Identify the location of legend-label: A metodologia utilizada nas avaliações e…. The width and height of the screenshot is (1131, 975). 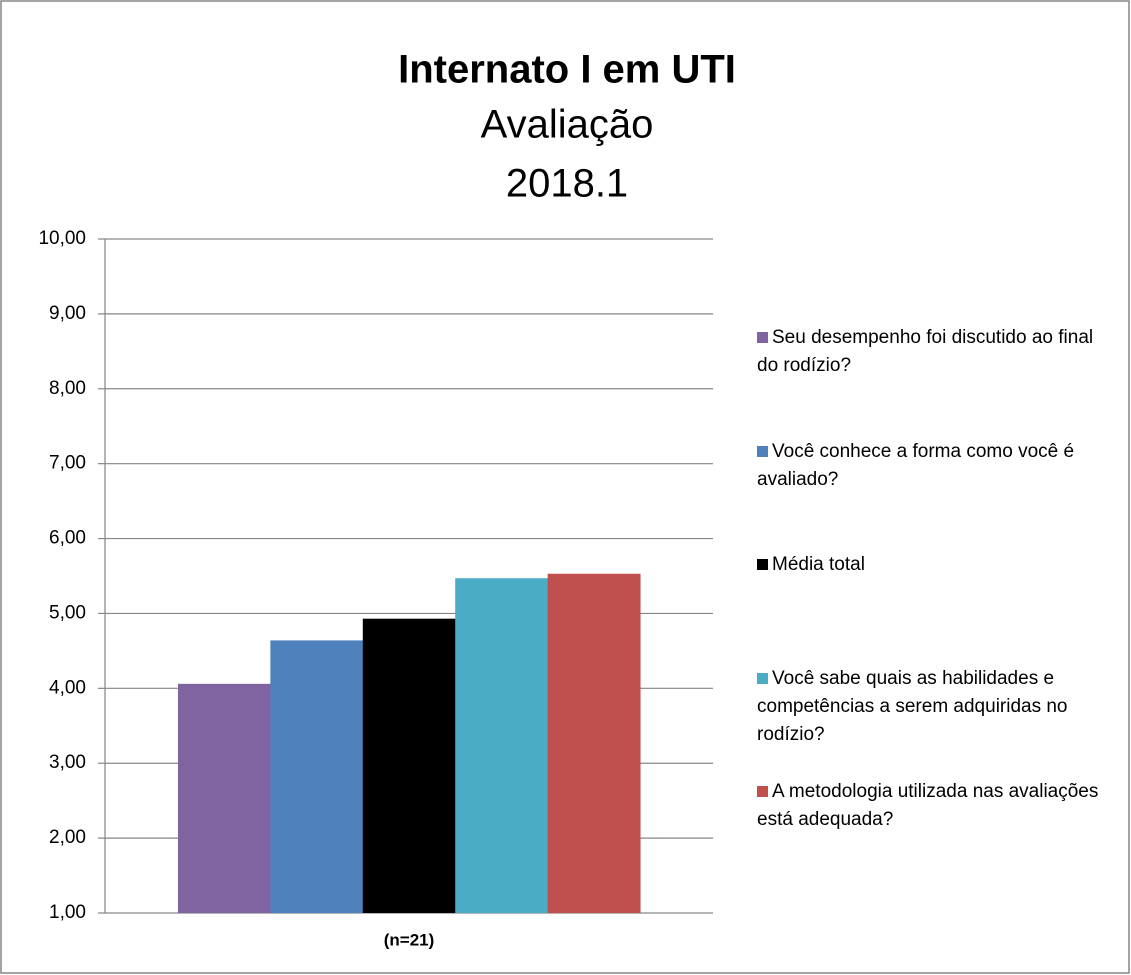
(928, 805).